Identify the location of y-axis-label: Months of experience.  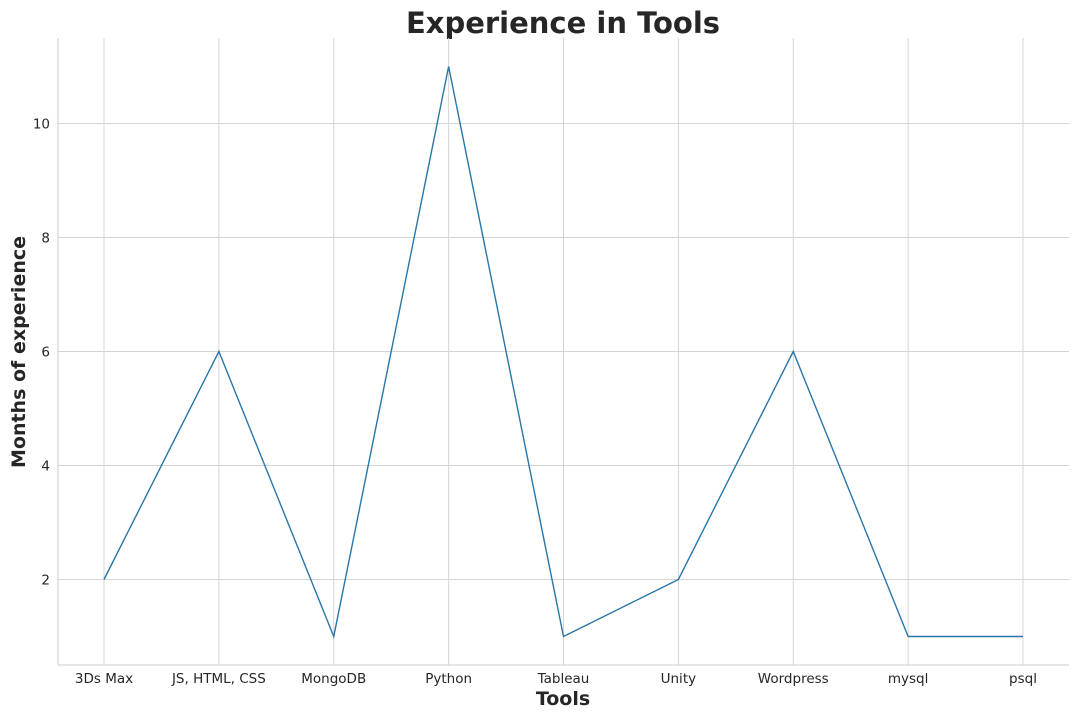
(19, 352).